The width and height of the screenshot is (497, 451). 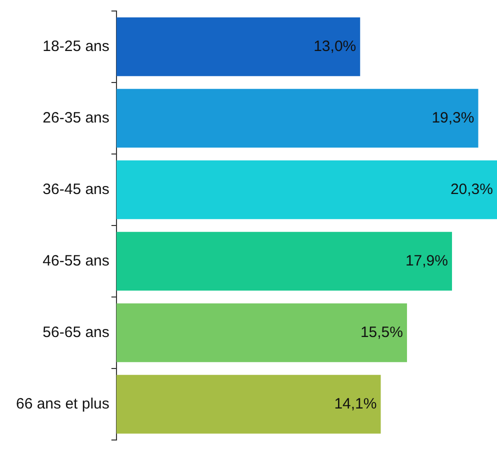 I want to click on y-tick-label: 18-25 ans, so click(x=76, y=46).